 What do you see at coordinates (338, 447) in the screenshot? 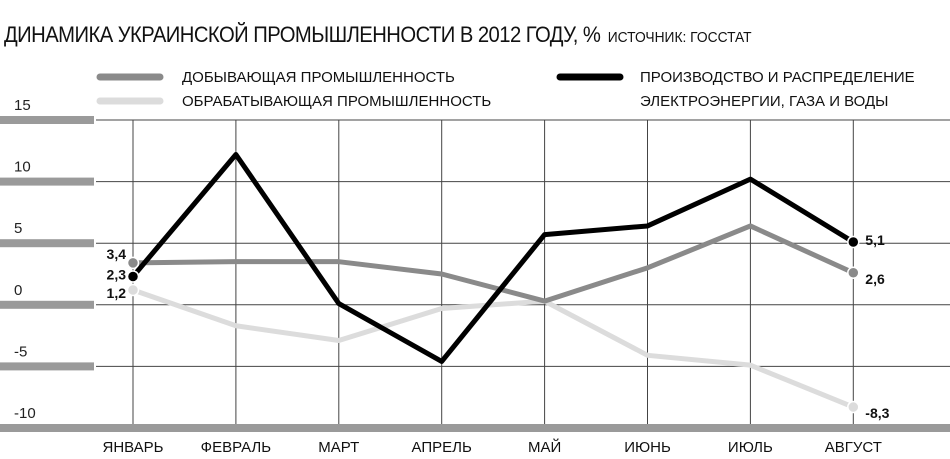
I see `x-tick-label: МАРТ` at bounding box center [338, 447].